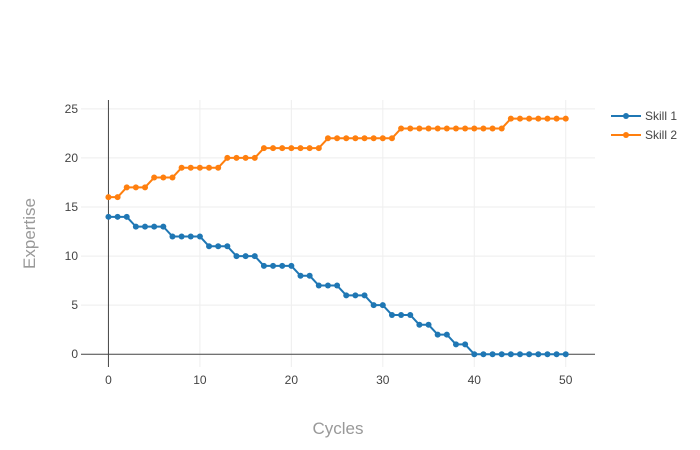 The image size is (700, 450). Describe the element at coordinates (644, 116) in the screenshot. I see `legend-item: Skill 1` at that location.